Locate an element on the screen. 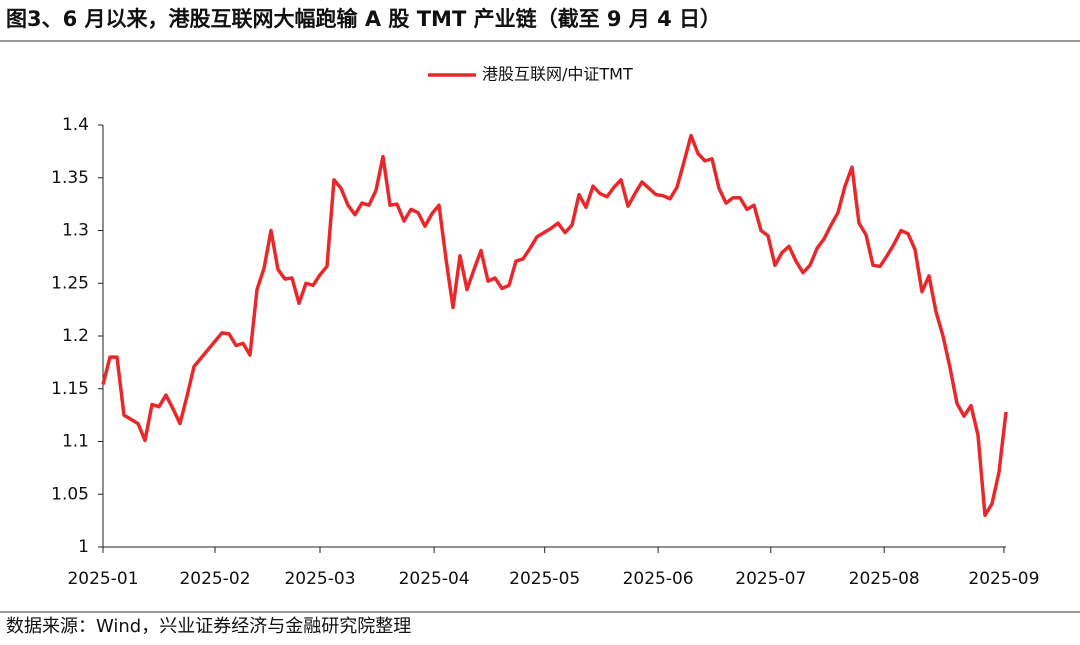 The width and height of the screenshot is (1080, 645). y-tick-label: 1.25 is located at coordinates (70, 283).